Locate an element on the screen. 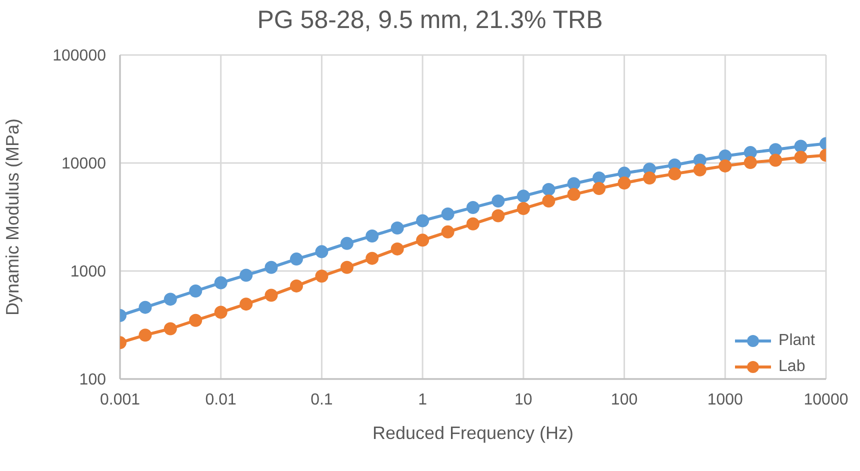 The image size is (860, 471). legend-label: Plant is located at coordinates (796, 341).